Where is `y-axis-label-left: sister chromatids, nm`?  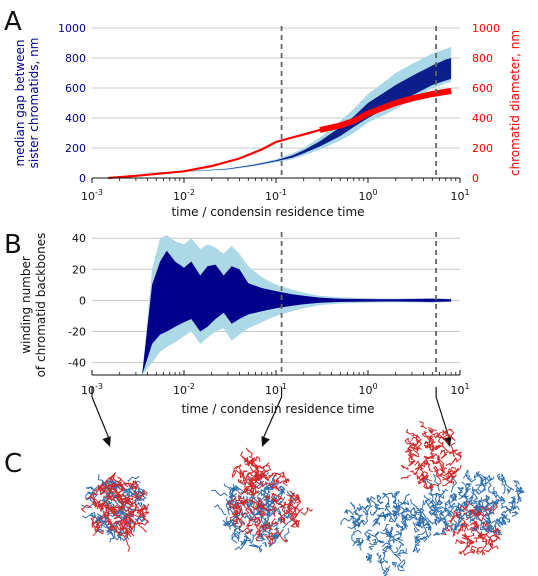 y-axis-label-left: sister chromatids, nm is located at coordinates (34, 103).